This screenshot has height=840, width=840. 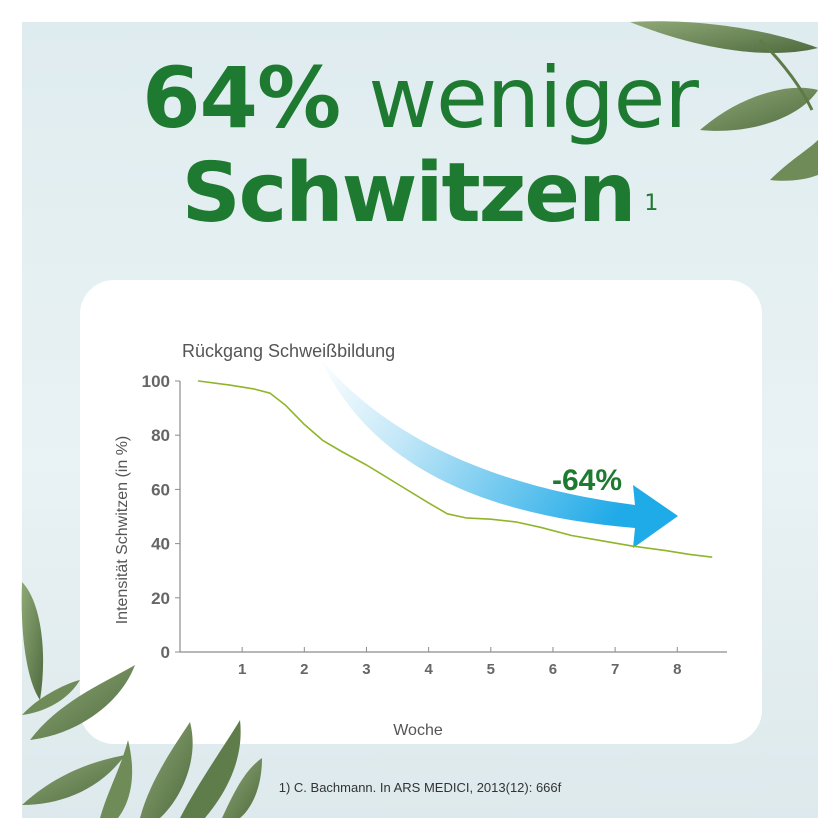 I want to click on footnote-marker: 1, so click(x=651, y=203).